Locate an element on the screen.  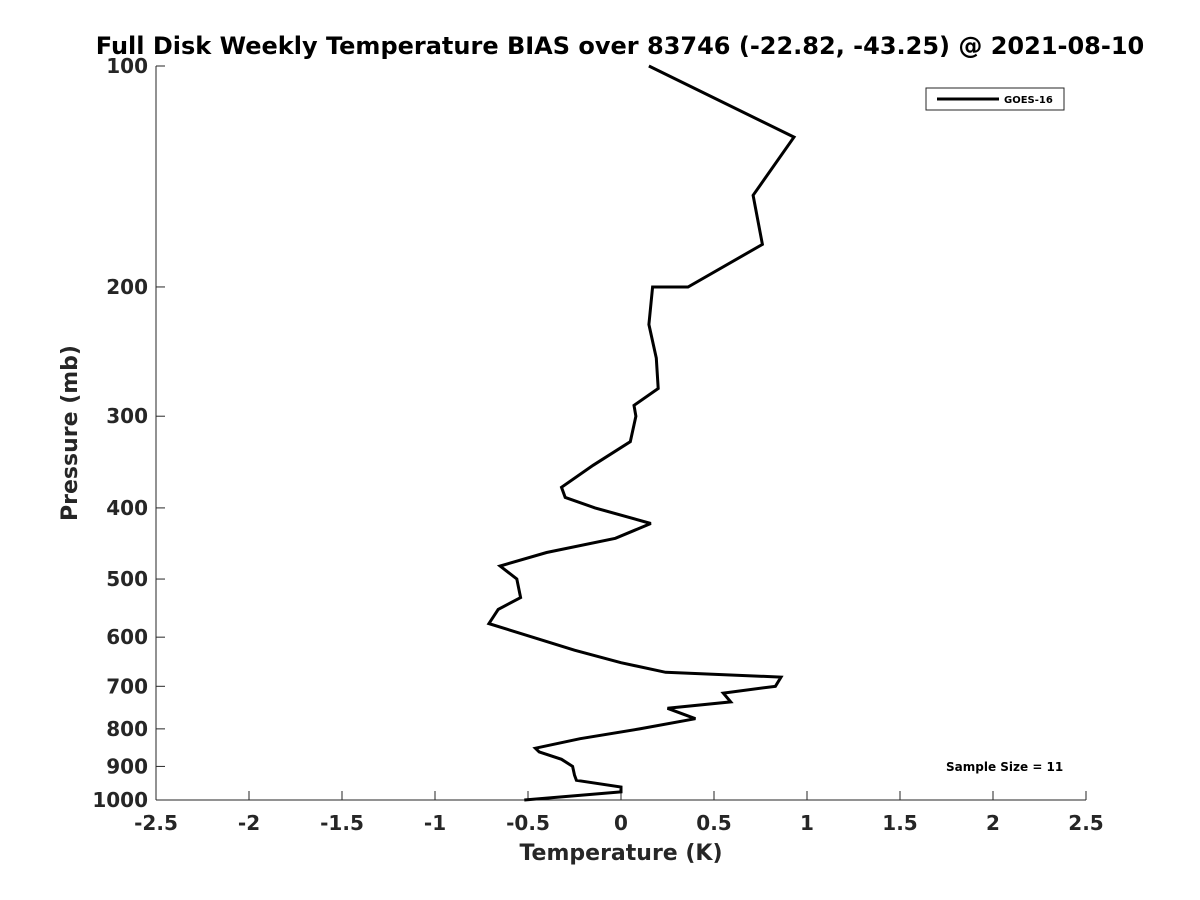
x-tick-label: 2.5 is located at coordinates (1085, 823).